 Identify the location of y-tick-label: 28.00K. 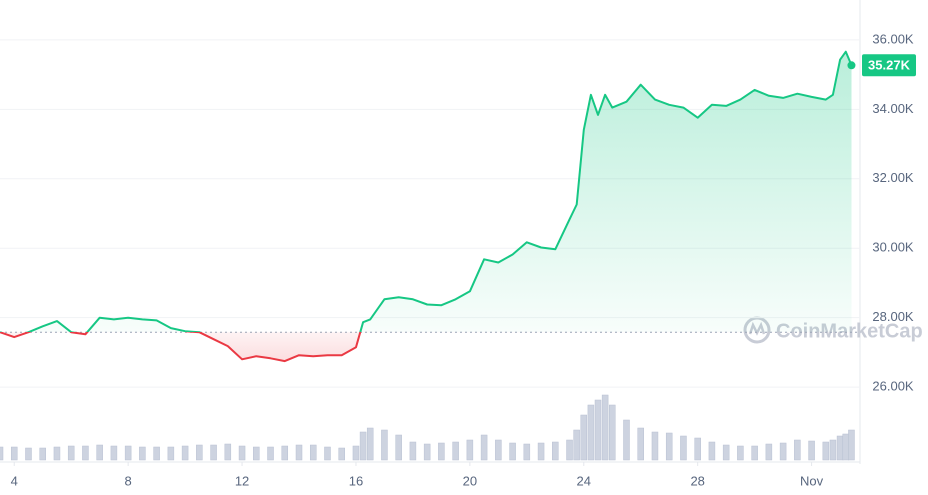
(893, 316).